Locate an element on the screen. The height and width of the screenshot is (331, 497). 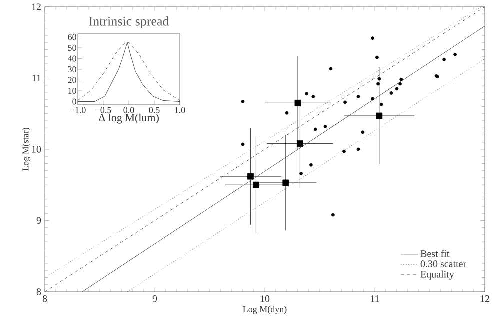
y-tick-label: 40 is located at coordinates (72, 59).